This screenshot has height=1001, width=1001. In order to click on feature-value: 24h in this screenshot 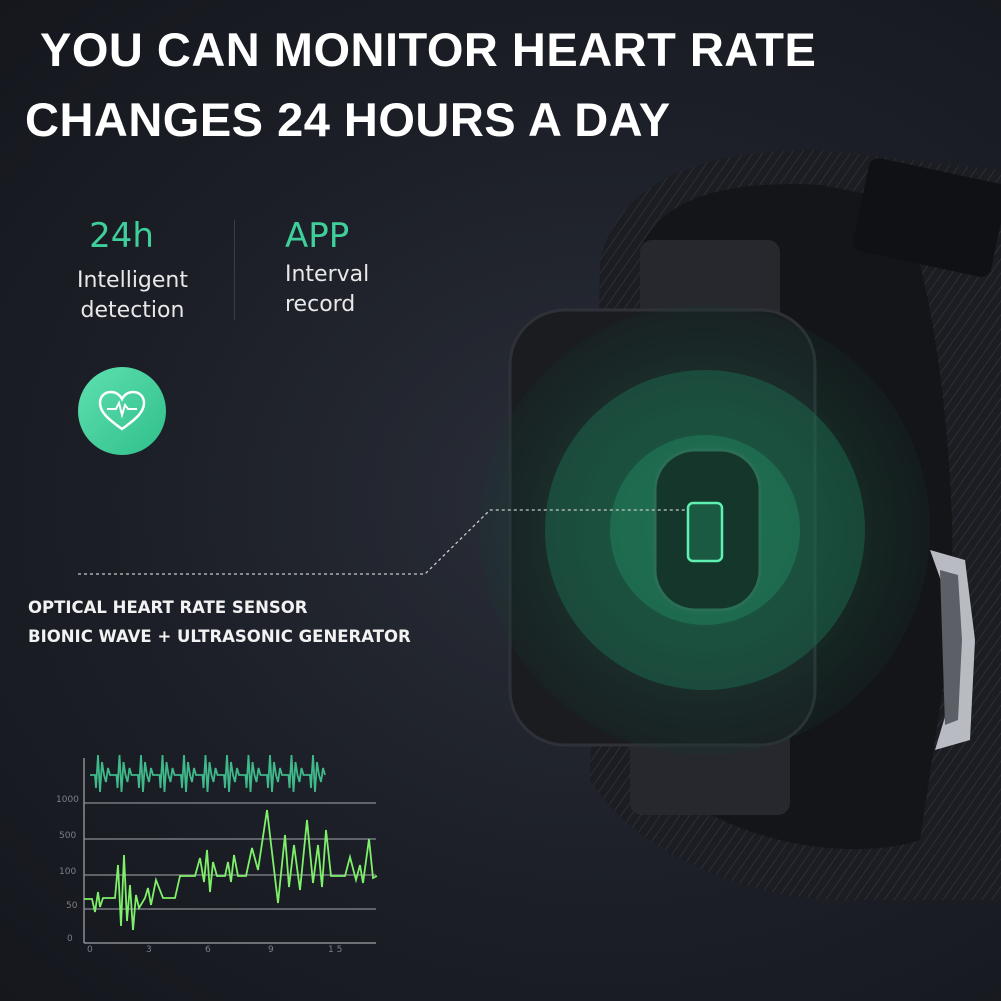, I will do `click(121, 236)`.